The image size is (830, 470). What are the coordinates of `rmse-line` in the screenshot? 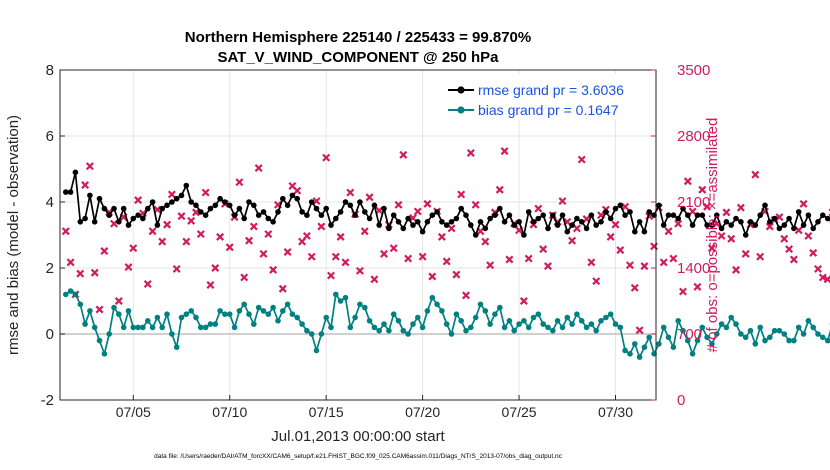 It's located at (447, 203).